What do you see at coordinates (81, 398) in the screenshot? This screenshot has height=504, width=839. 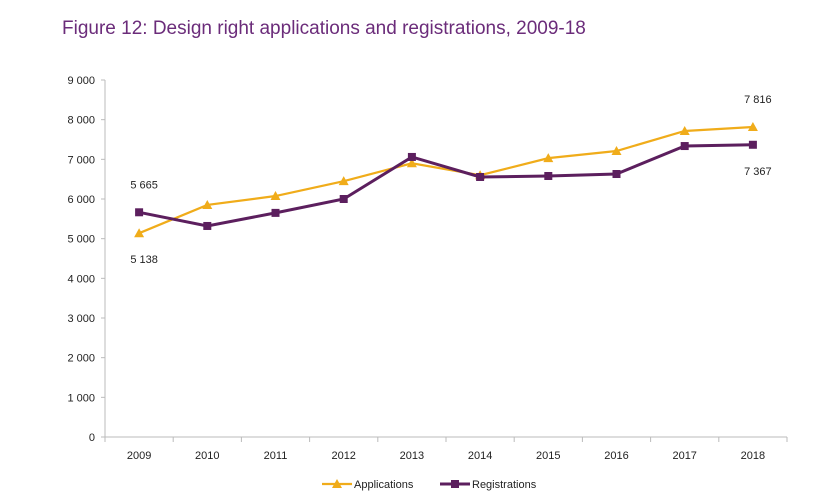 I see `y-tick-label: 1 000` at bounding box center [81, 398].